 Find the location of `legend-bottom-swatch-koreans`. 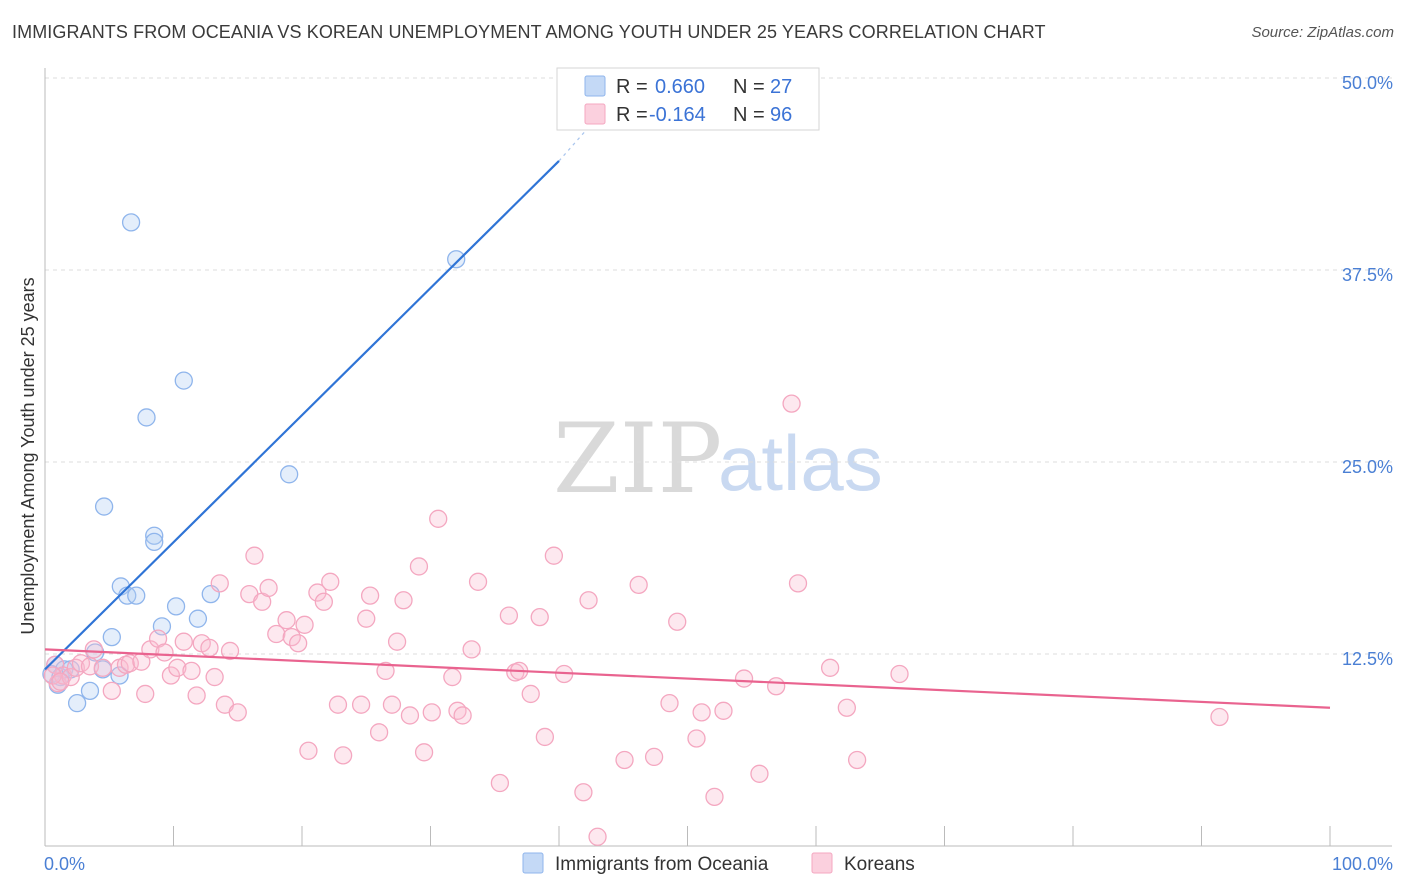

legend-bottom-swatch-koreans is located at coordinates (822, 863).